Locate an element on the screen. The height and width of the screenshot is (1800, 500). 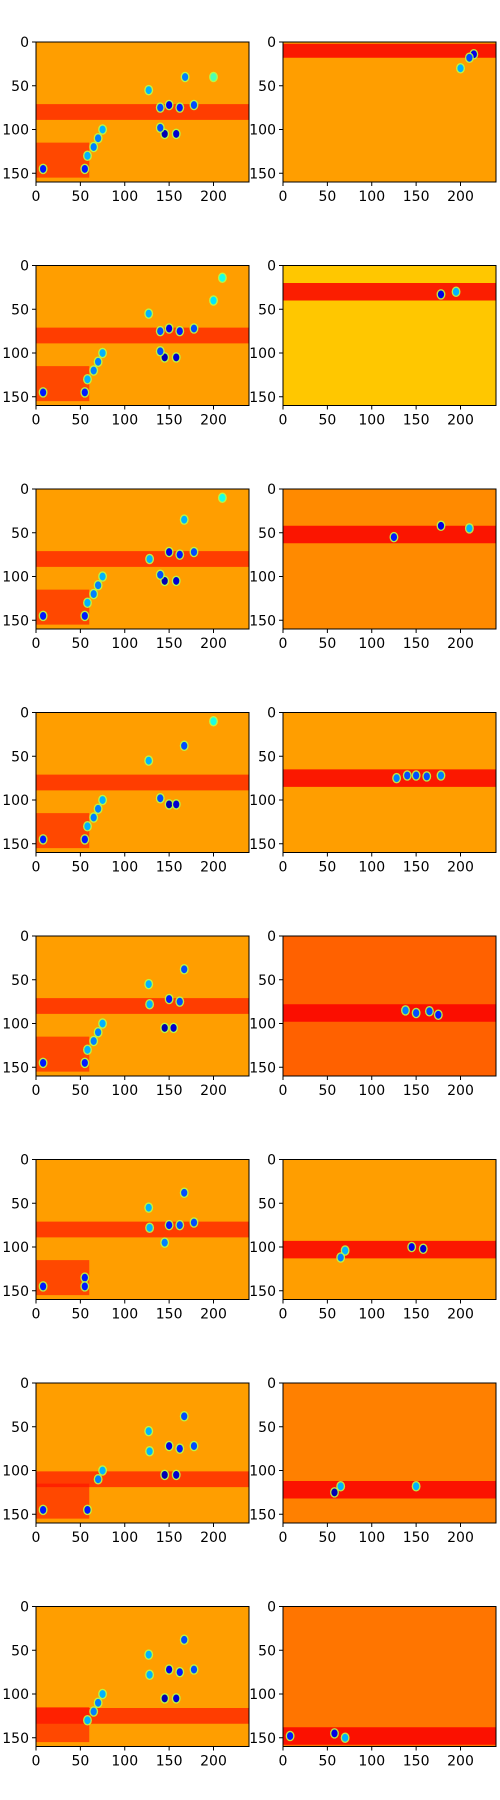
heatmap-panel-r6-c1: 0 50 100 150 200 0 50 100 150 is located at coordinates (126, 1238).